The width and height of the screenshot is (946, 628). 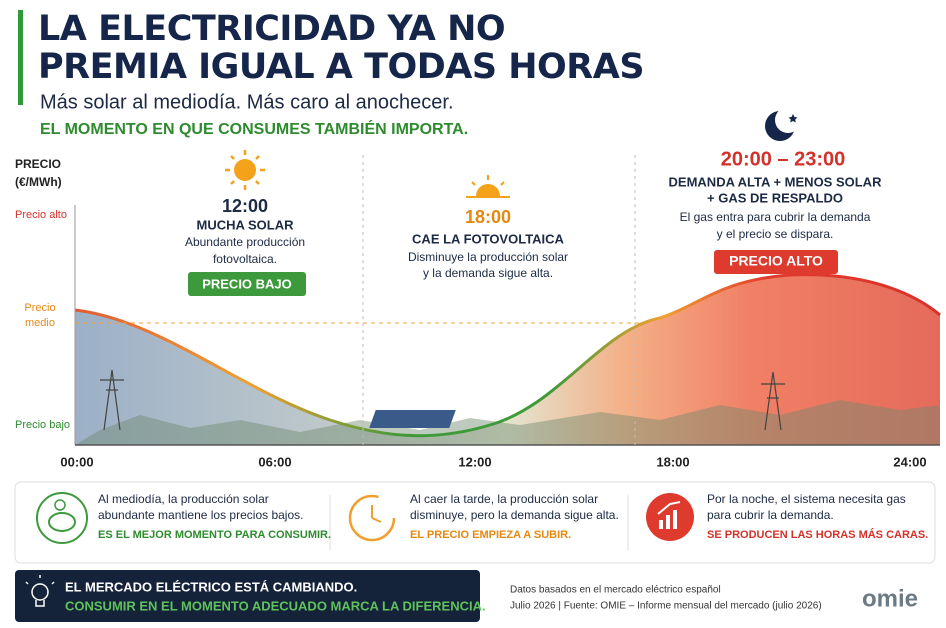 What do you see at coordinates (488, 217) in the screenshot?
I see `time: 18:00` at bounding box center [488, 217].